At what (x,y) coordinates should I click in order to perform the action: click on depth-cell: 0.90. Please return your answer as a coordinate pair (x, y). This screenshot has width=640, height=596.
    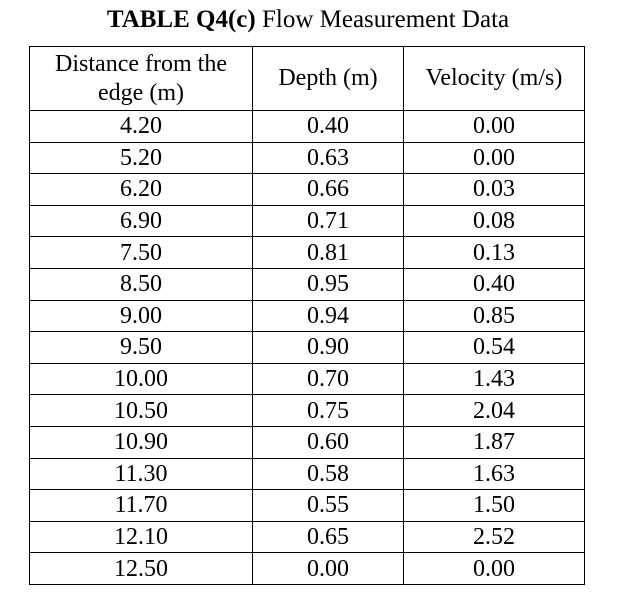
    Looking at the image, I should click on (328, 347).